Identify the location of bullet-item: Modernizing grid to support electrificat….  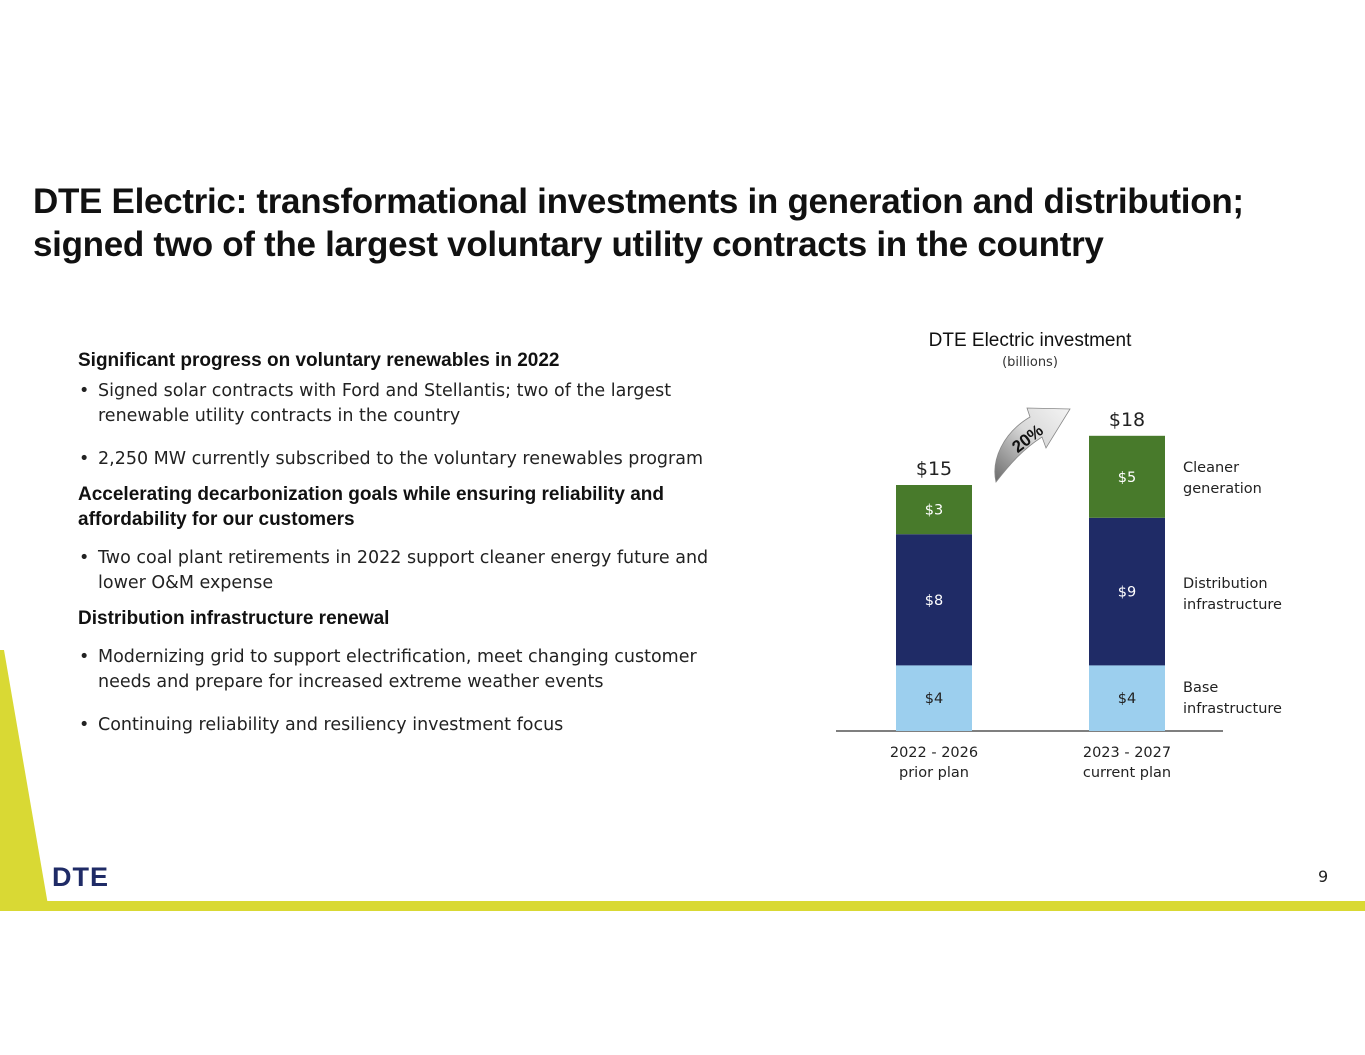
(403, 670).